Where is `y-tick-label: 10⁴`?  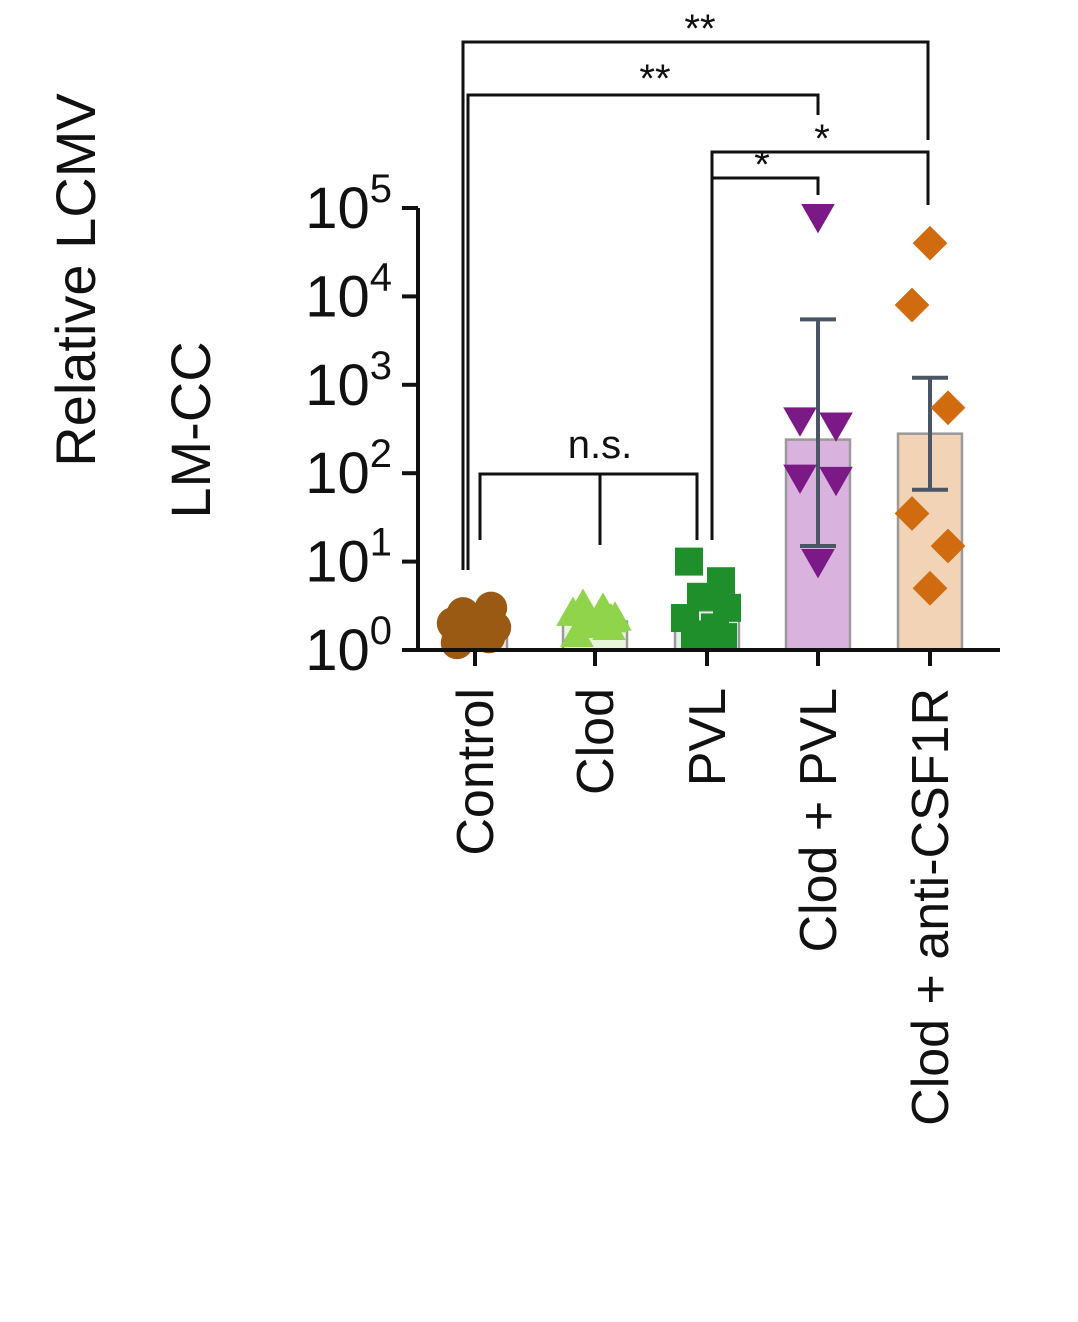
y-tick-label: 10⁴ is located at coordinates (348, 292).